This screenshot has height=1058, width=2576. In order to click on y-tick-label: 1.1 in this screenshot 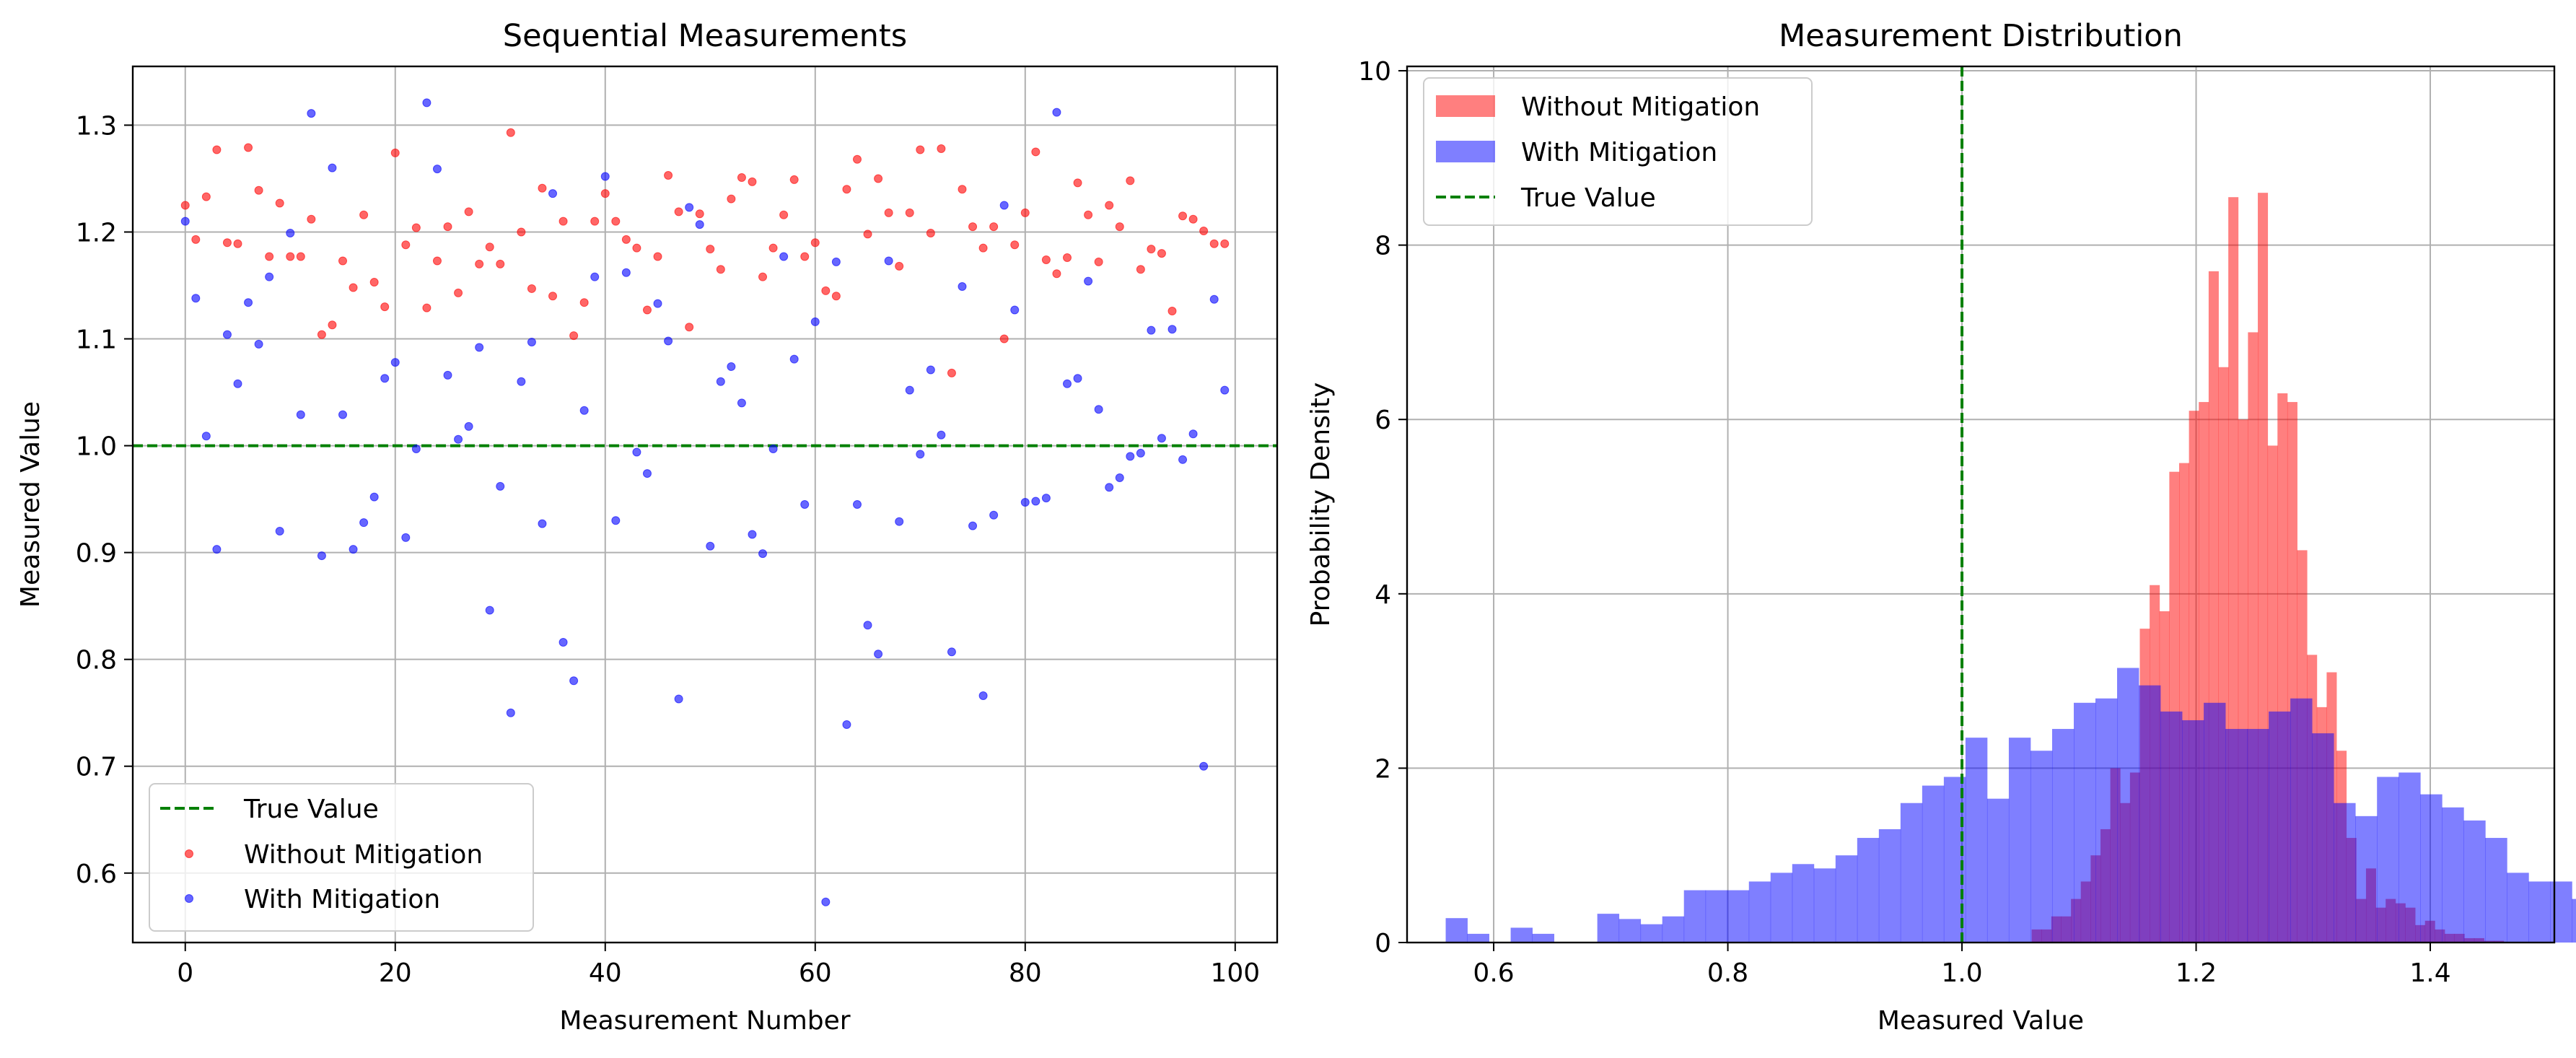, I will do `click(97, 340)`.